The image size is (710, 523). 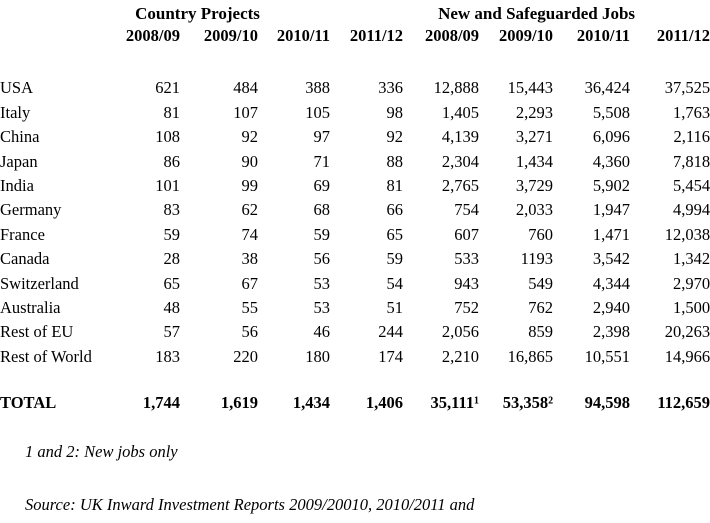 I want to click on value-cell: 59, so click(x=395, y=259).